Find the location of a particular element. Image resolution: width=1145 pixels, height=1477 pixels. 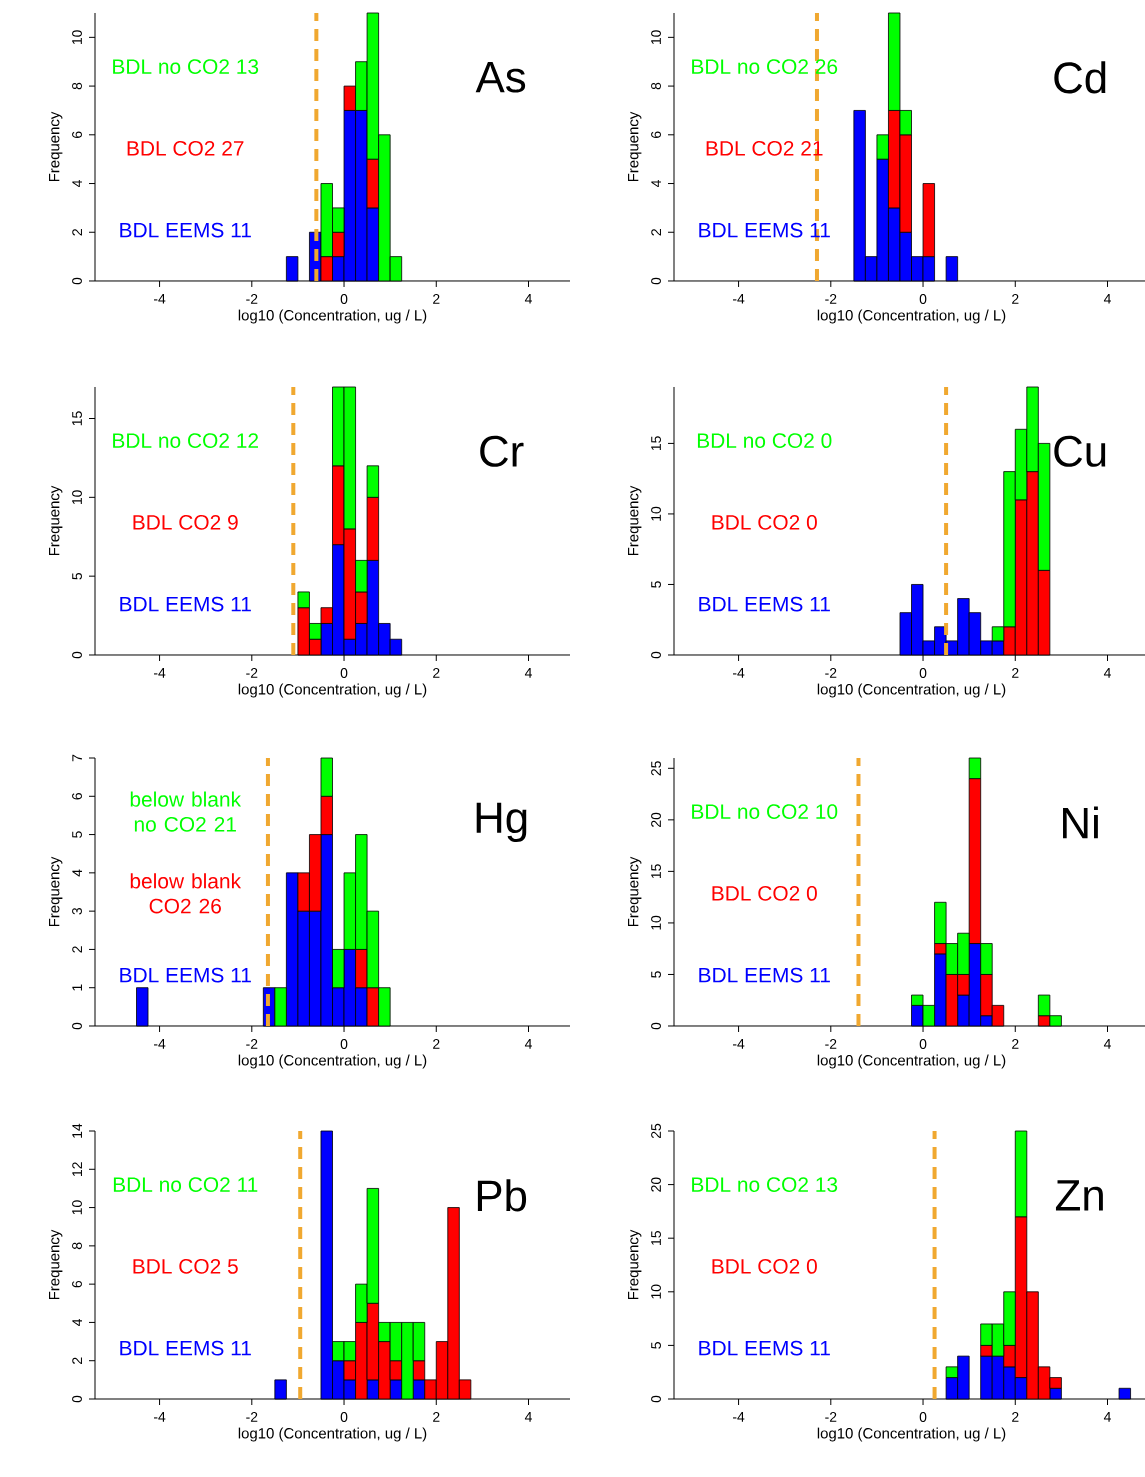

text: BDL no CO2 0 is located at coordinates (764, 441).